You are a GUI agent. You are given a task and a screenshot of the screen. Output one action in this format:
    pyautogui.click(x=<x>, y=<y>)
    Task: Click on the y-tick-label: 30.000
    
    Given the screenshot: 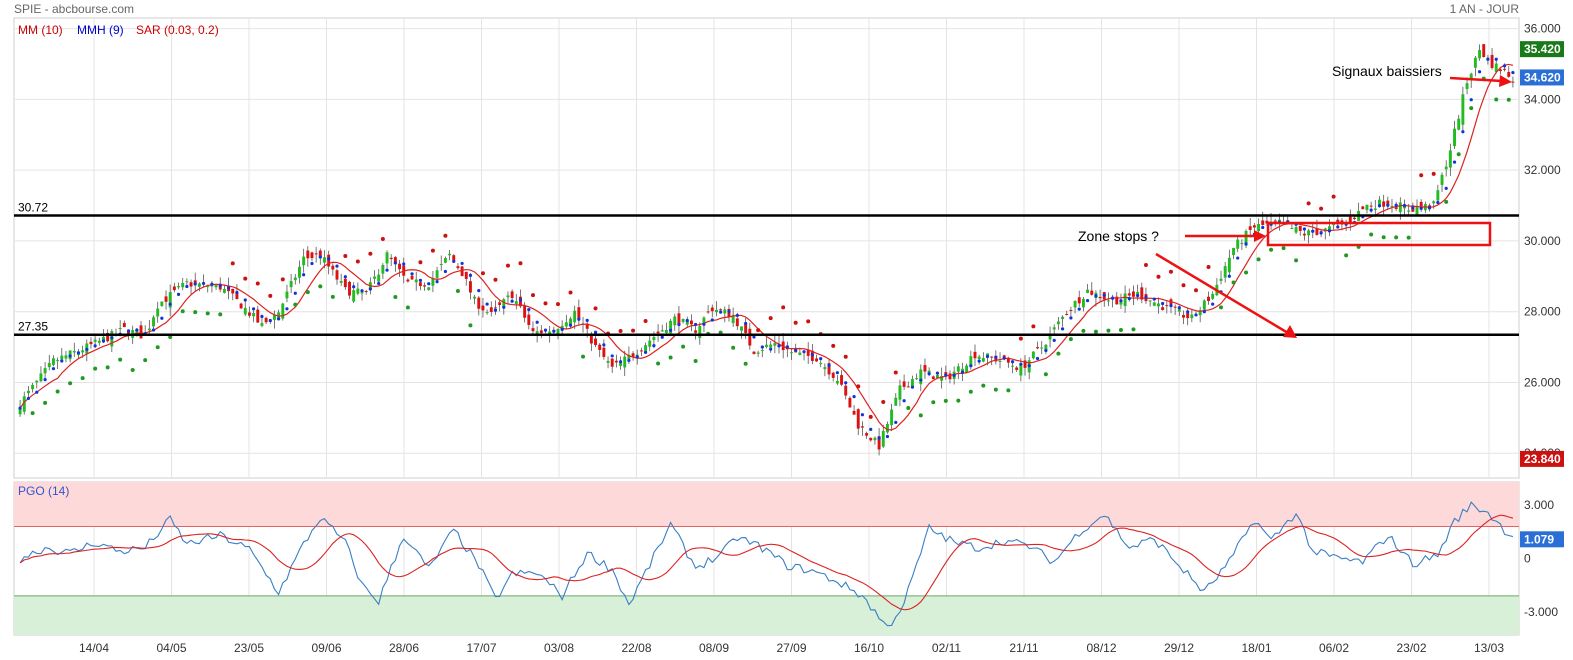 What is the action you would take?
    pyautogui.click(x=1542, y=241)
    